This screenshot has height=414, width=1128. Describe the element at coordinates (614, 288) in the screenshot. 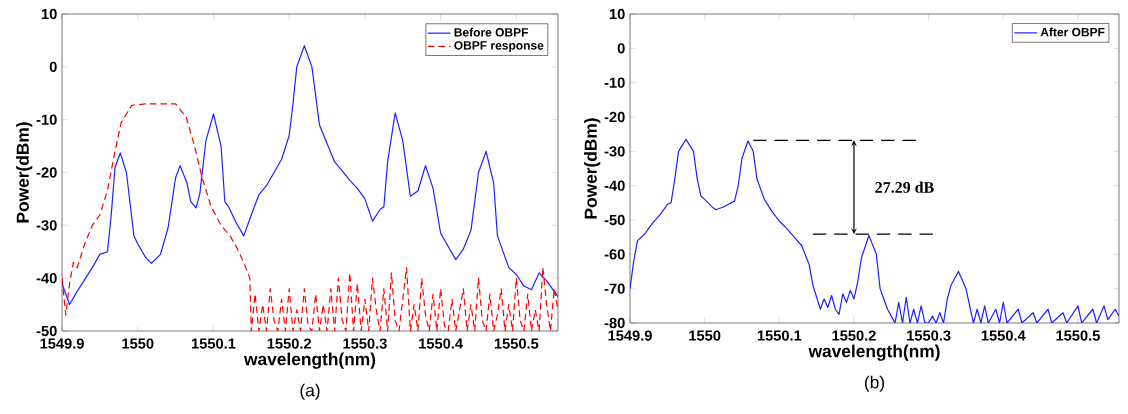

I see `y-tick-label: -70` at that location.